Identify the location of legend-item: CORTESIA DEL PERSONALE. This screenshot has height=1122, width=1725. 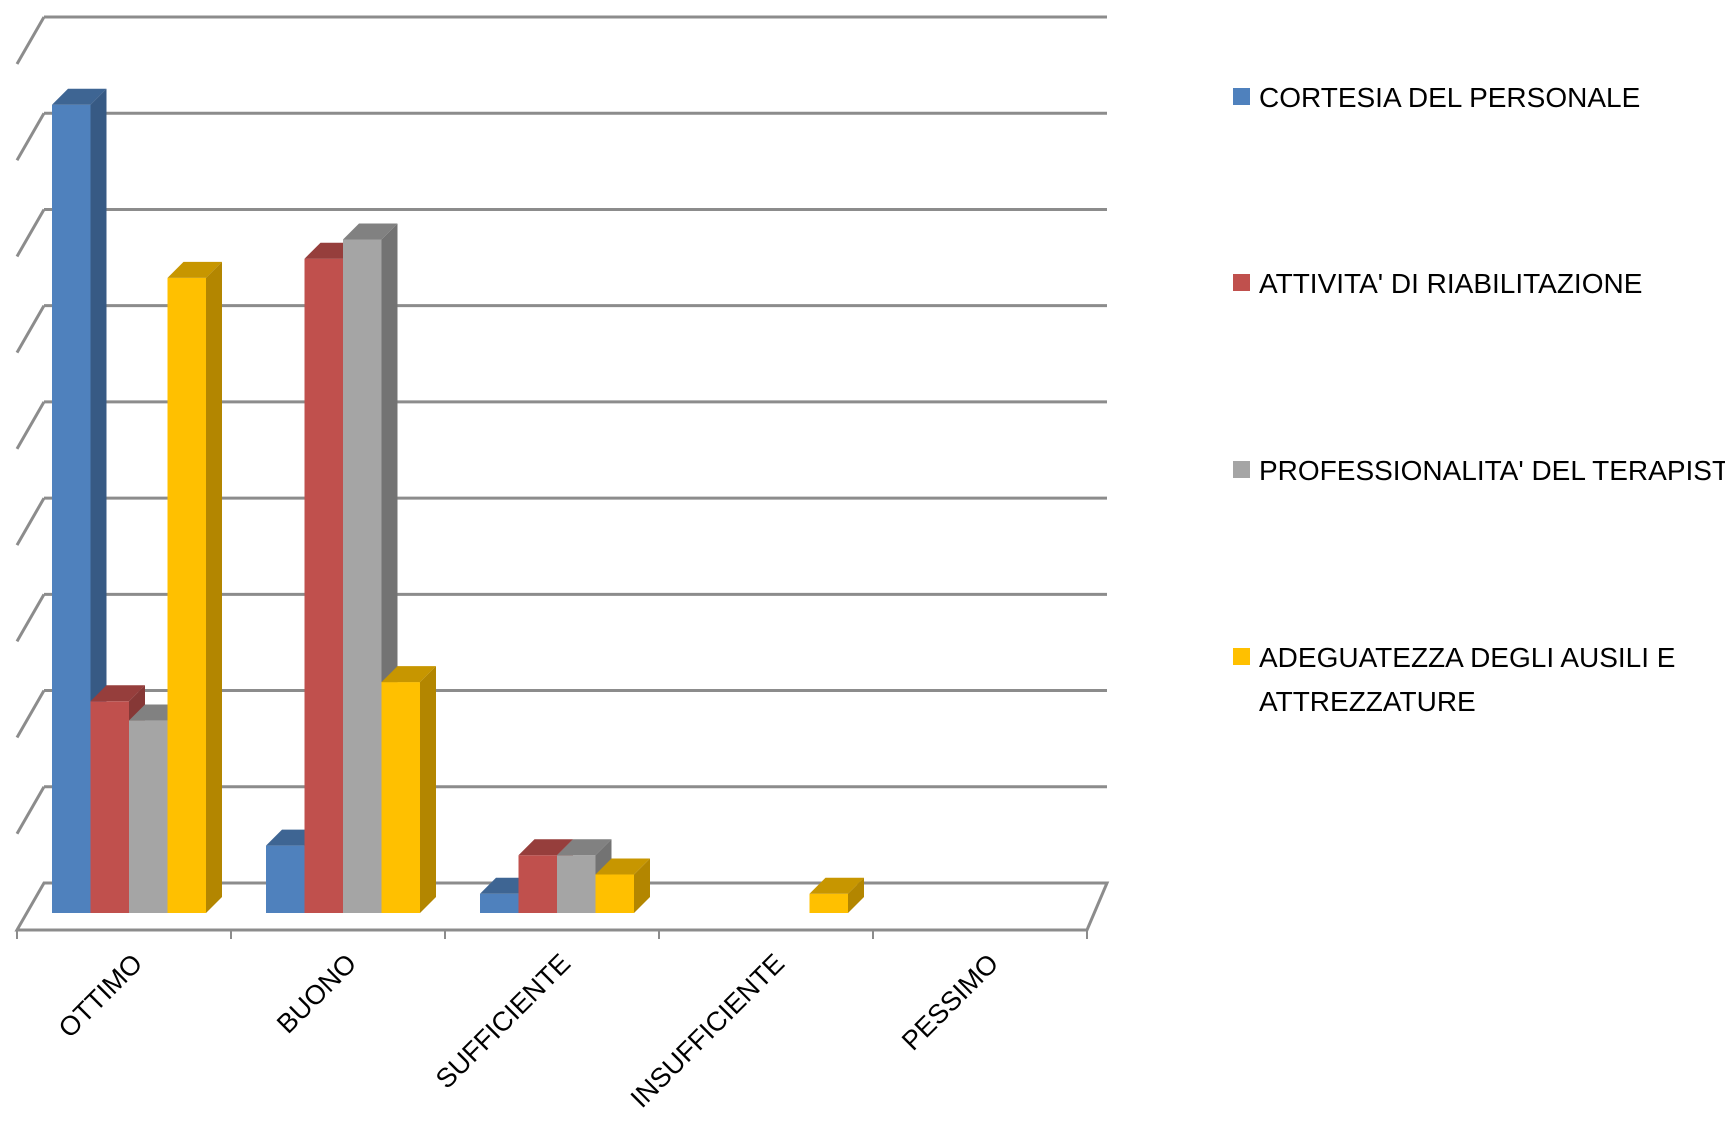
(1436, 97).